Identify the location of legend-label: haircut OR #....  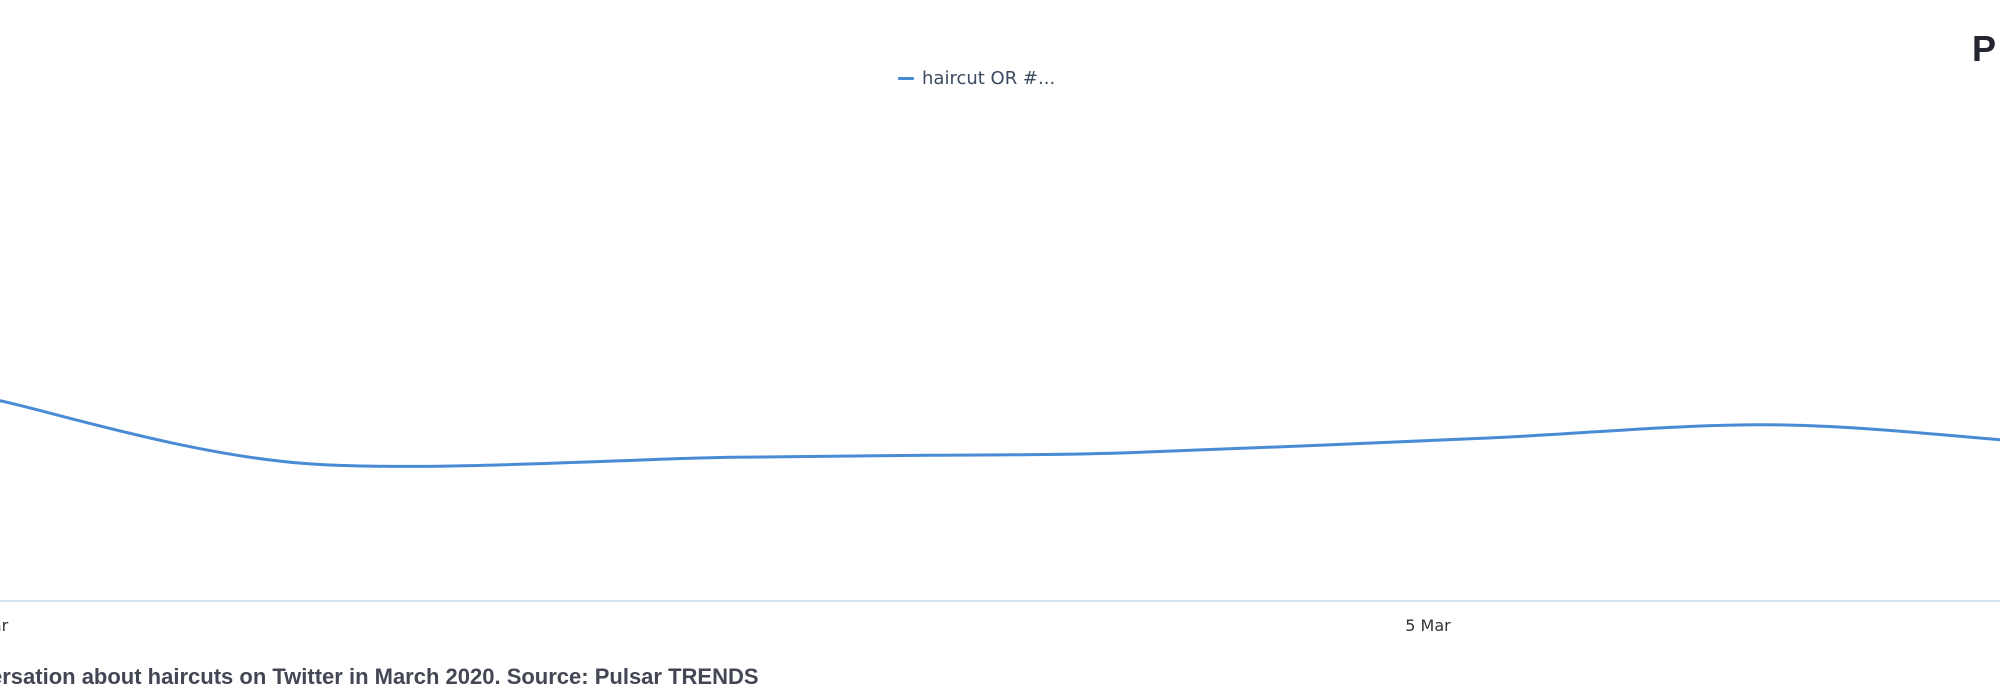
(989, 78).